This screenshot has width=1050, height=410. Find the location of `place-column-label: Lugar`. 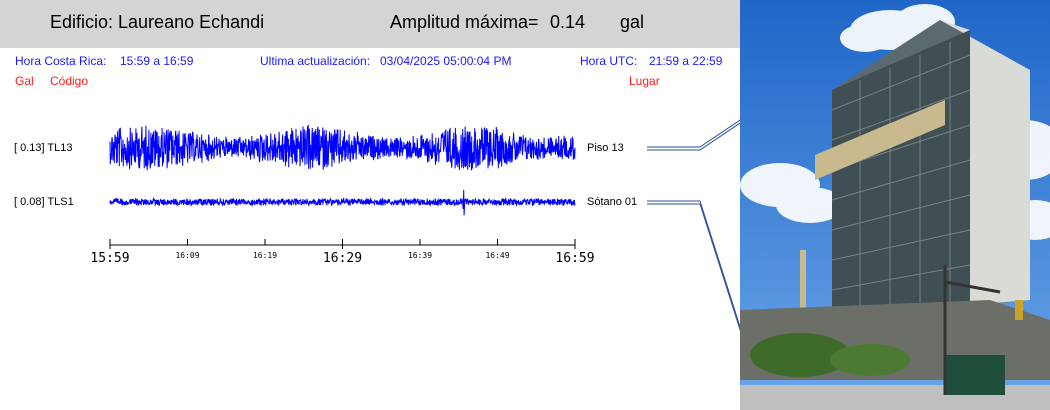

place-column-label: Lugar is located at coordinates (644, 81).